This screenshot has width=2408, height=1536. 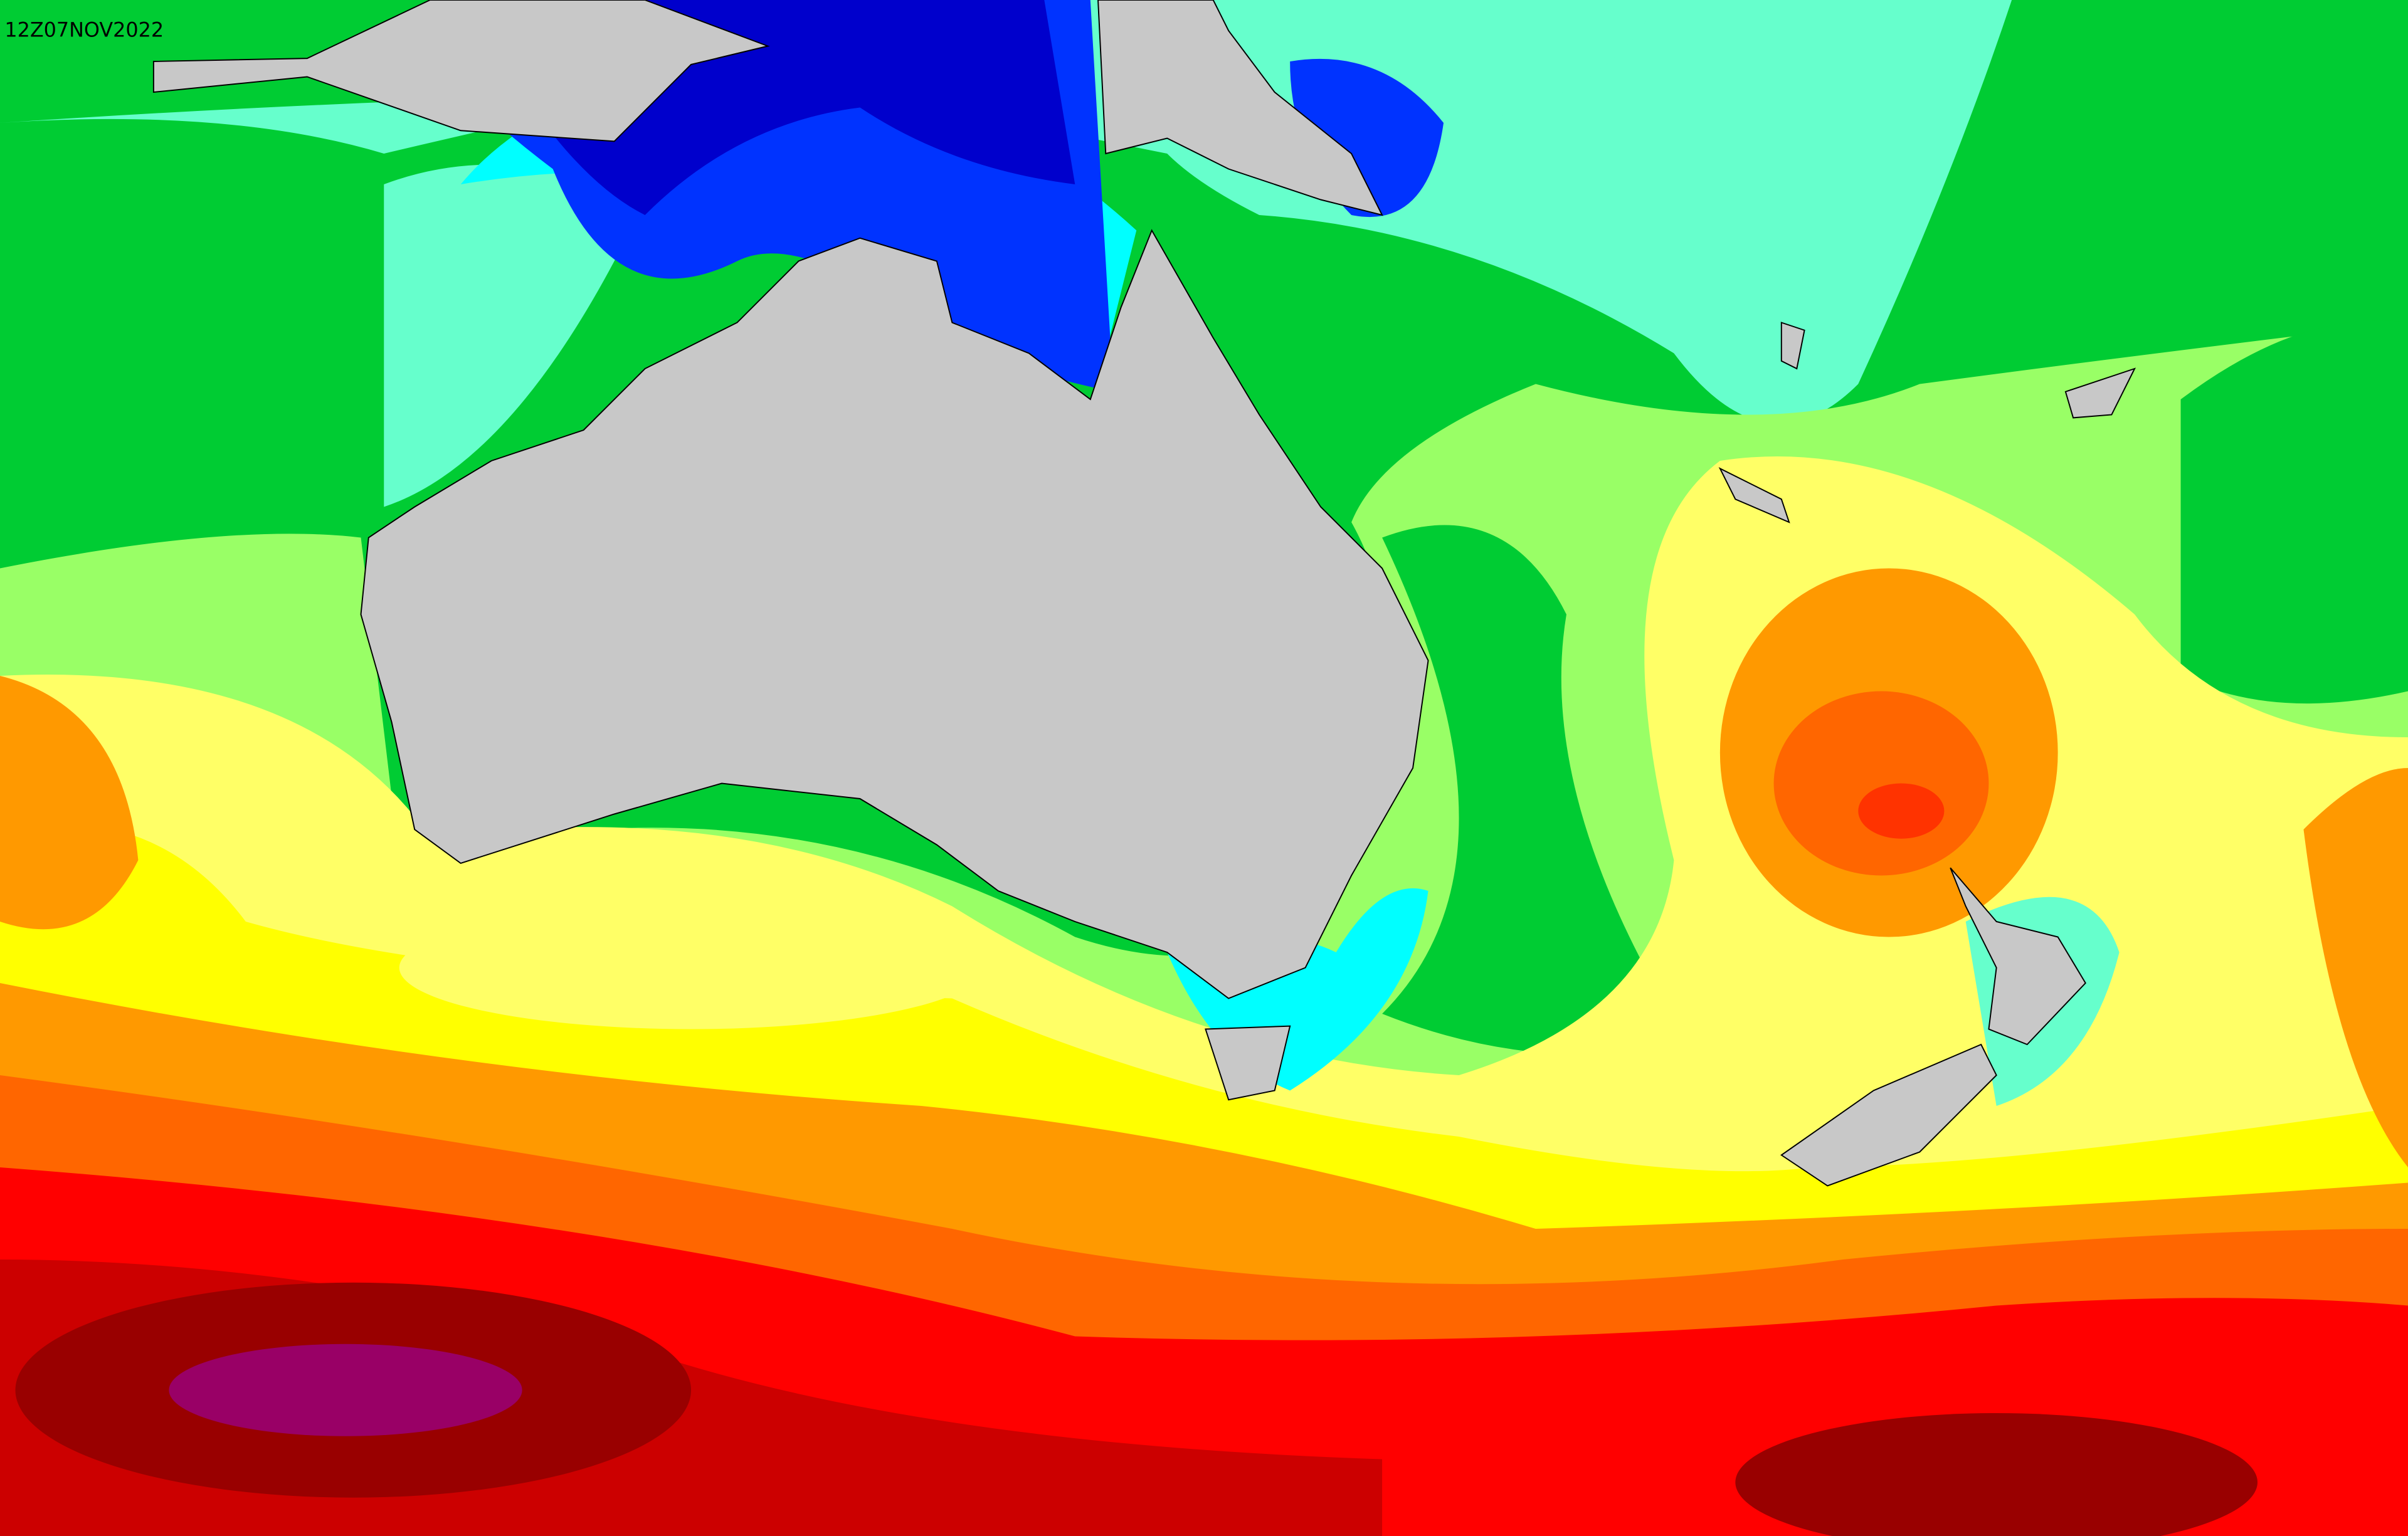 What do you see at coordinates (1888, 1115) in the screenshot?
I see `new-zealand-south` at bounding box center [1888, 1115].